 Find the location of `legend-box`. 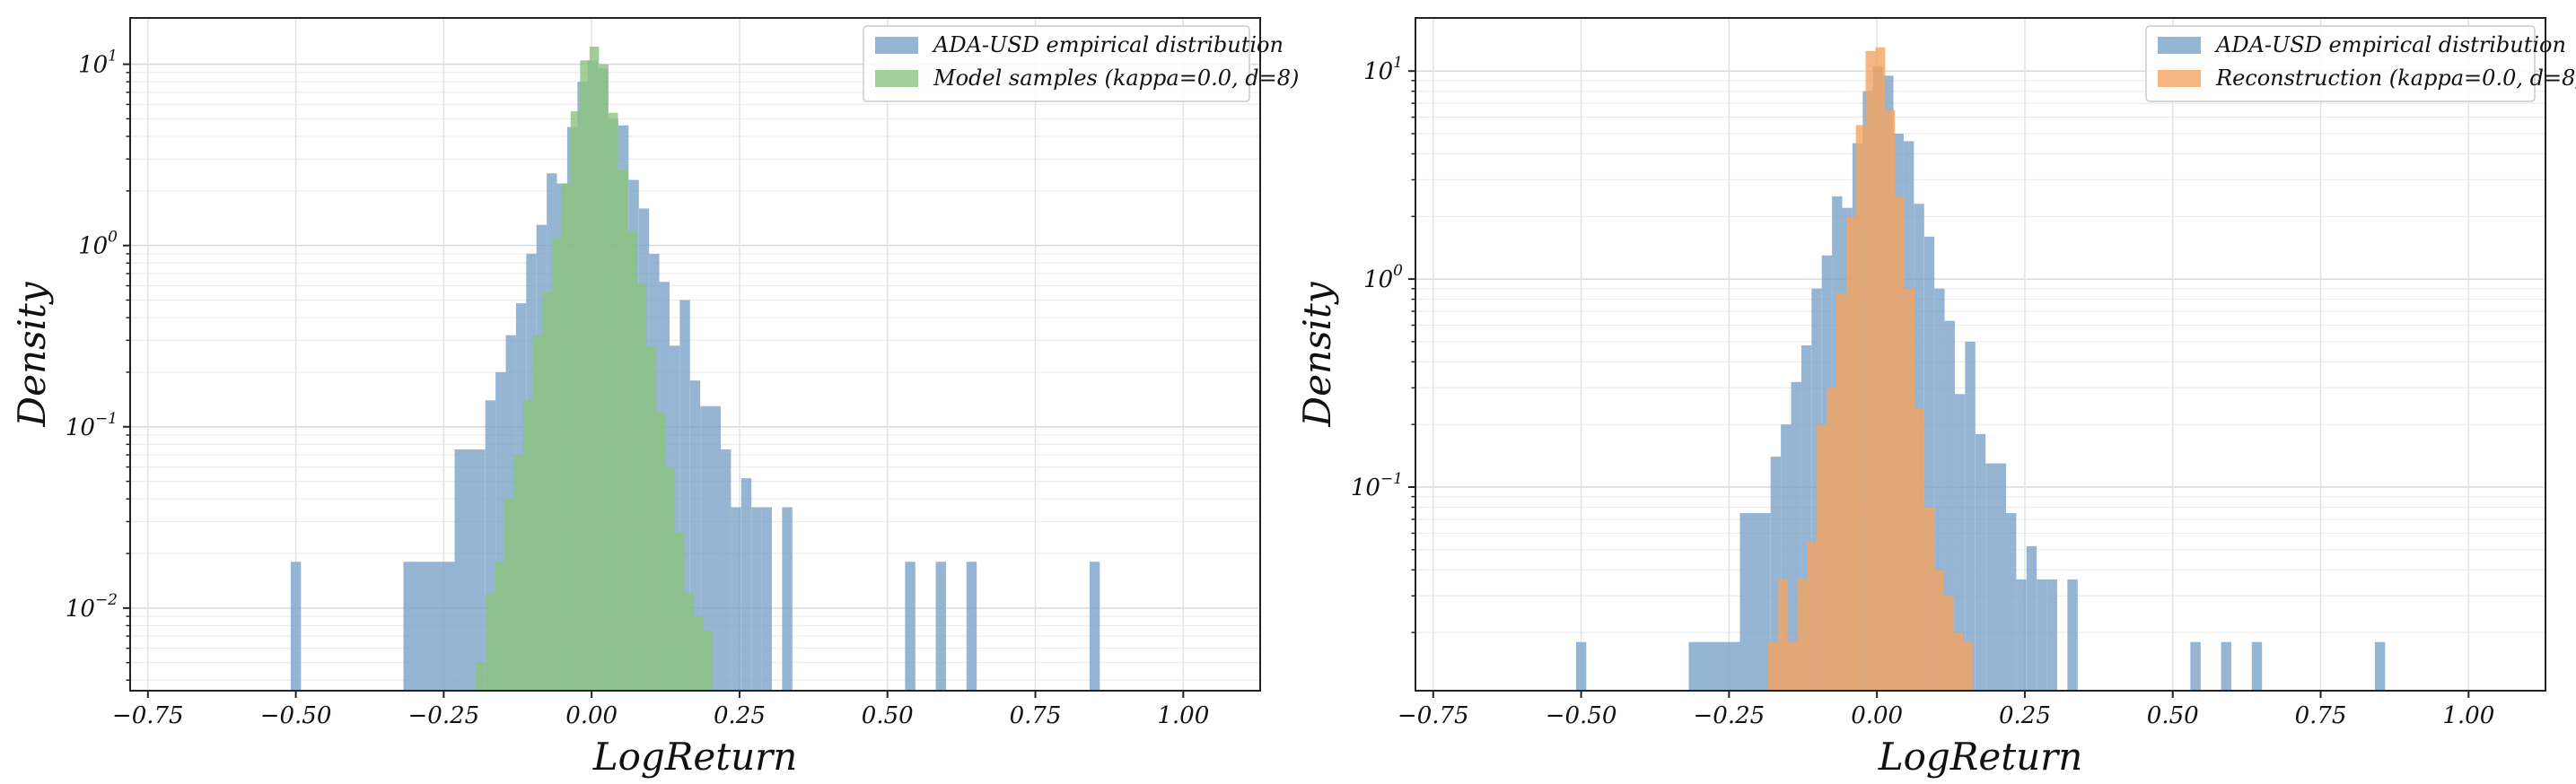

legend-box is located at coordinates (2340, 64).